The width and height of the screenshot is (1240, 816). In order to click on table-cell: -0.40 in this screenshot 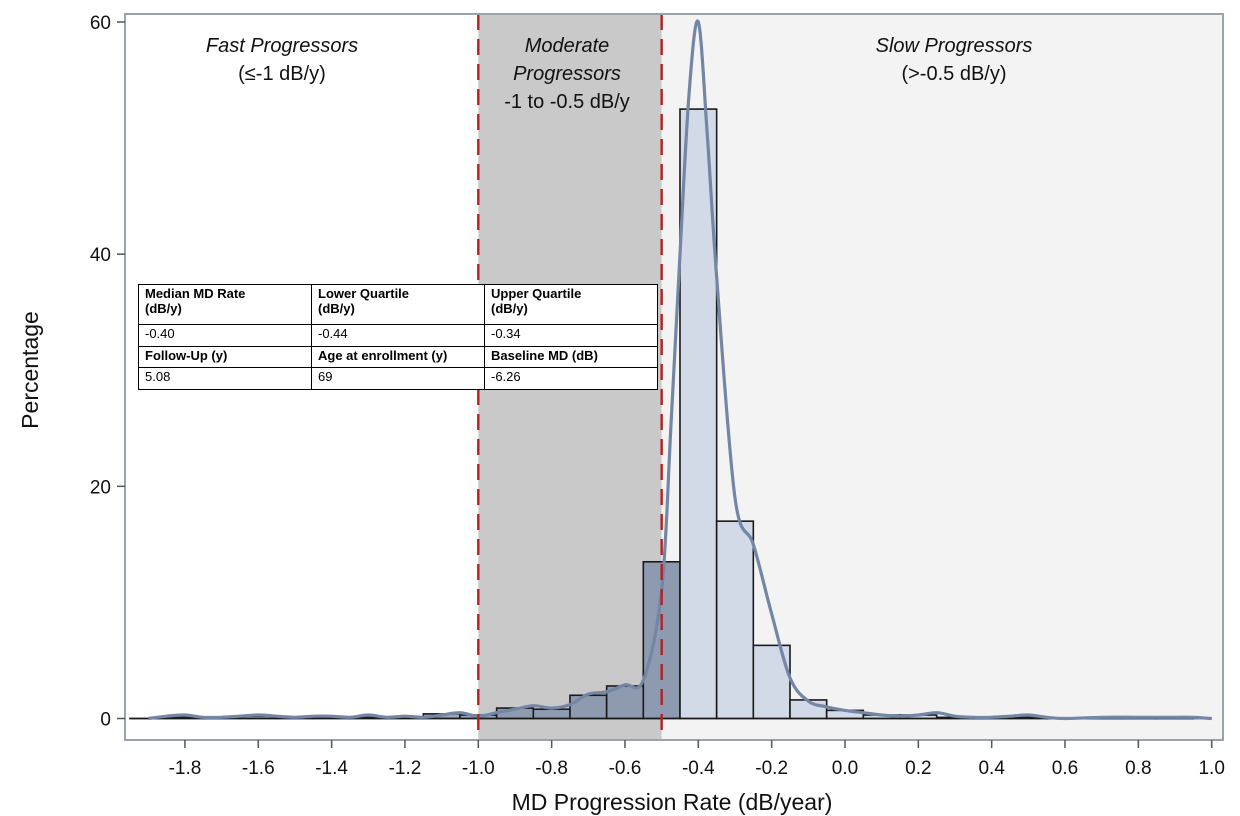, I will do `click(225, 335)`.